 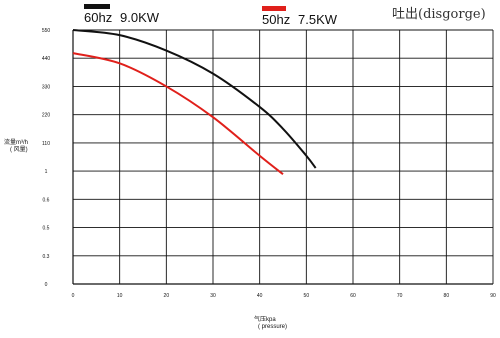 What do you see at coordinates (276, 19) in the screenshot?
I see `legend-label-50hz-freq: 50hz` at bounding box center [276, 19].